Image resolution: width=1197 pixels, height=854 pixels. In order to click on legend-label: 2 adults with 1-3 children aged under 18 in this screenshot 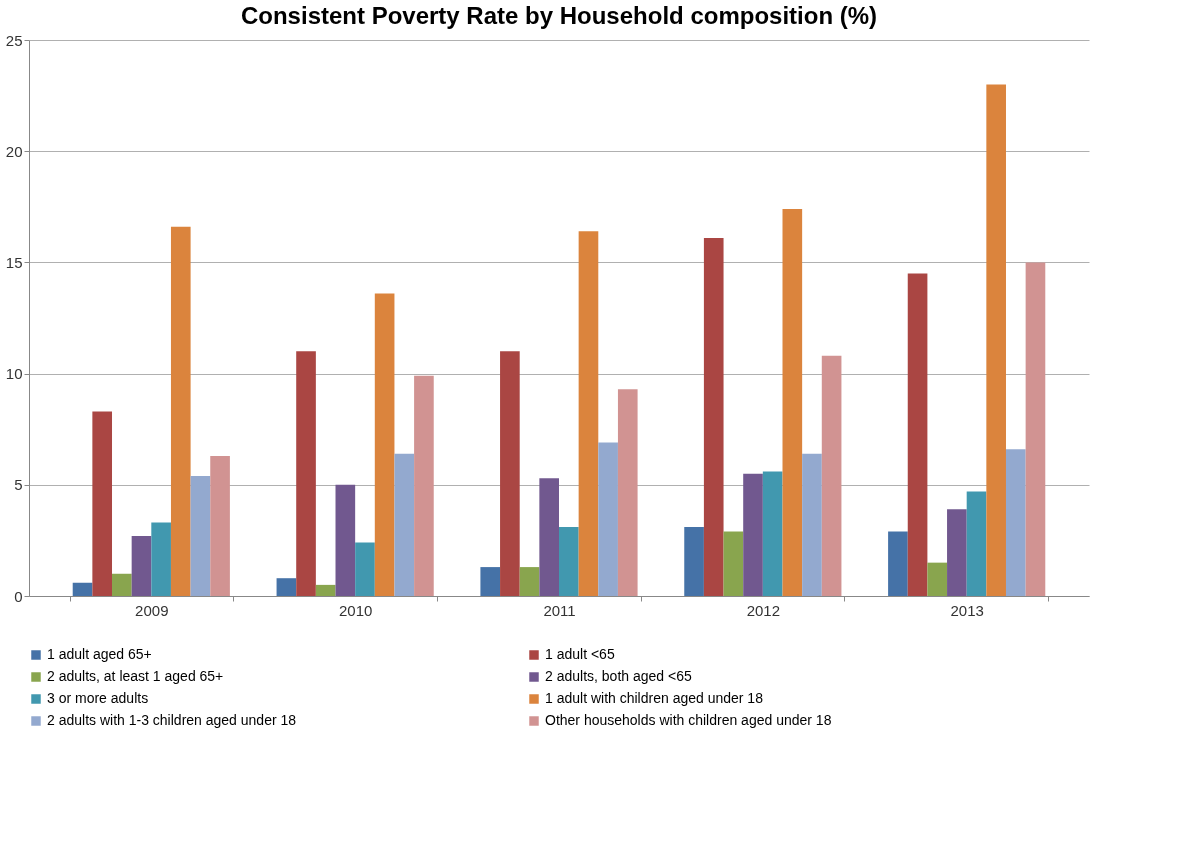, I will do `click(172, 720)`.